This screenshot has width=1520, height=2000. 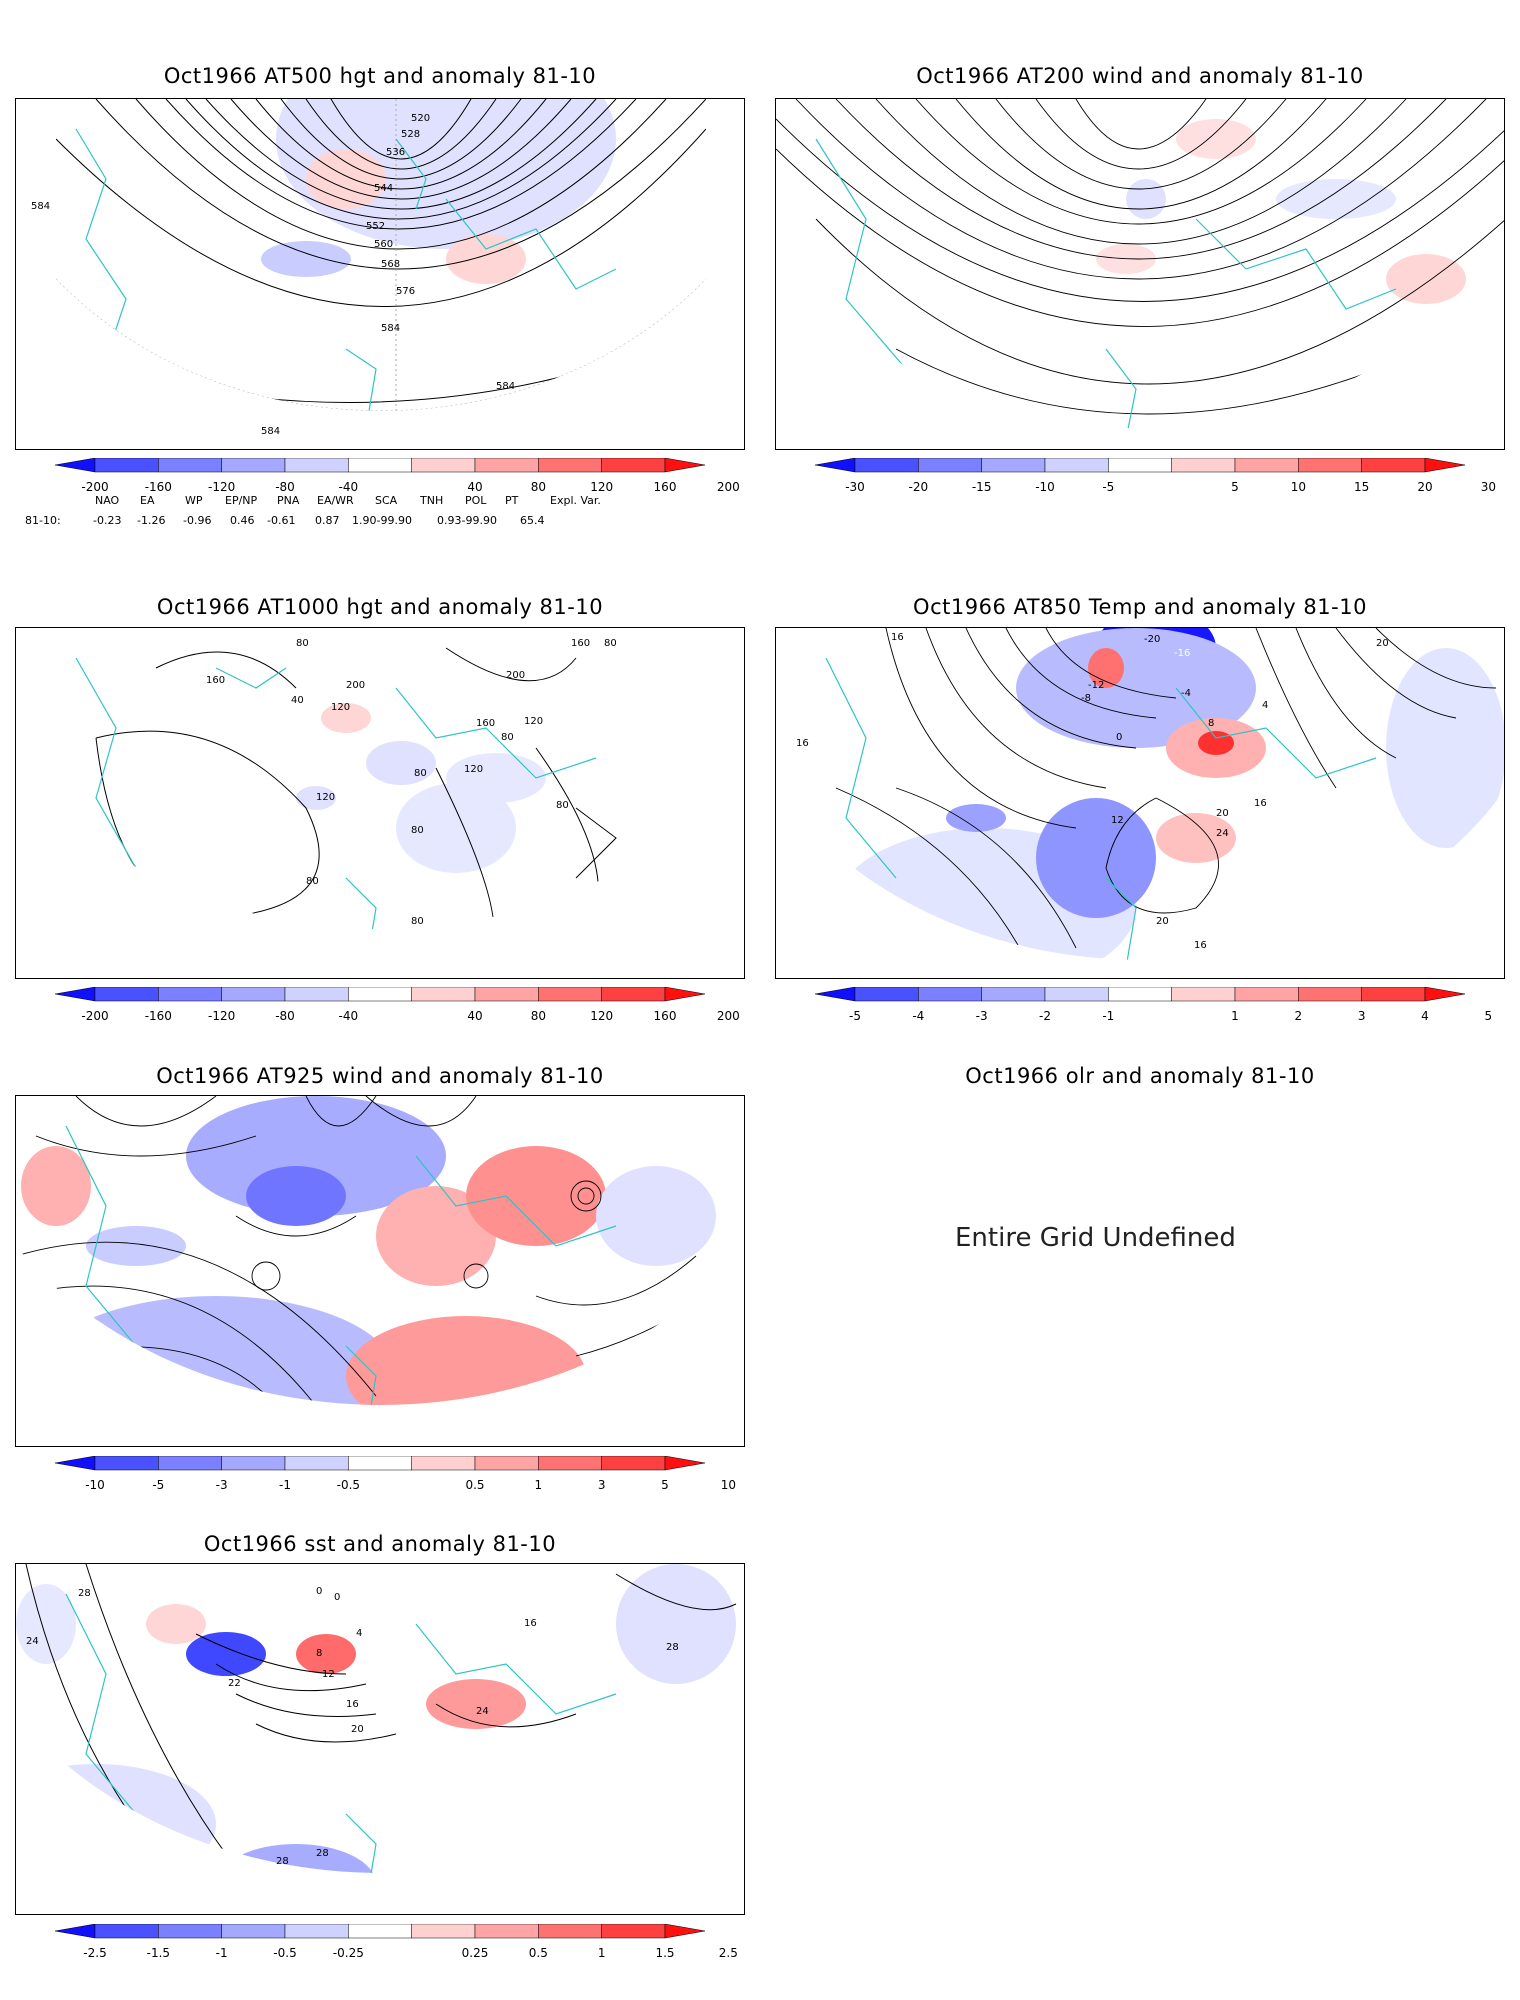 I want to click on colorbar-at200-swatches, so click(x=1140, y=465).